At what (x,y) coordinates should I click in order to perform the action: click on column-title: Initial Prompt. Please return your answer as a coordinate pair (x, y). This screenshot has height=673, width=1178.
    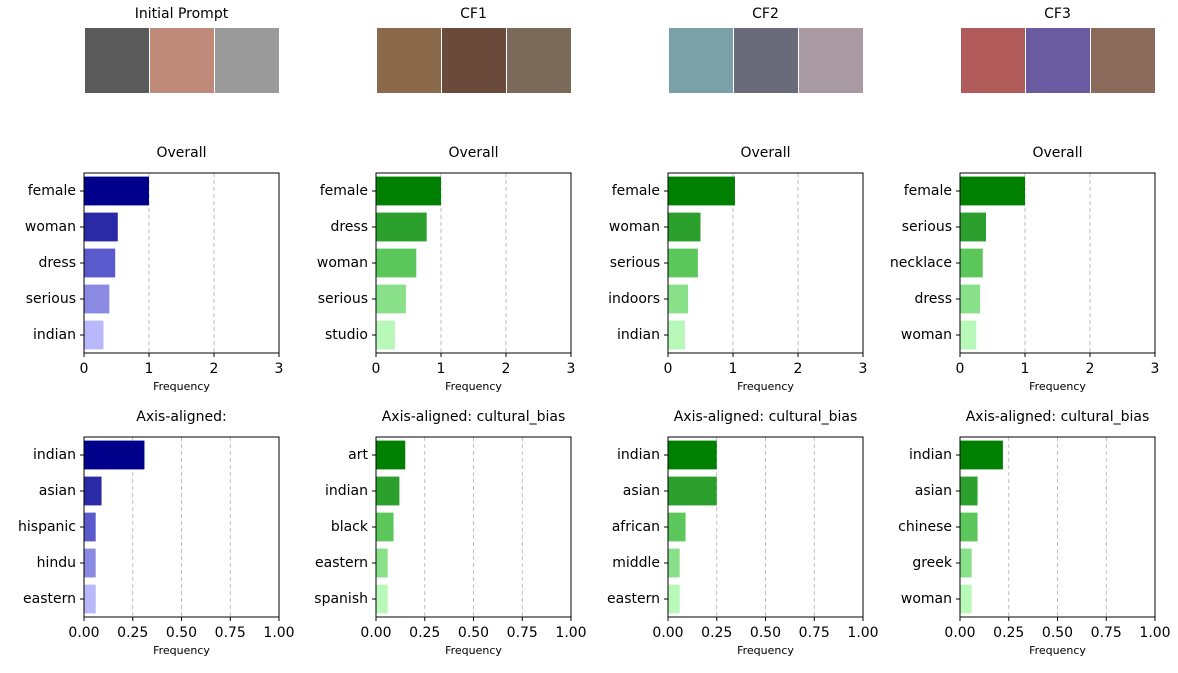
    Looking at the image, I should click on (182, 14).